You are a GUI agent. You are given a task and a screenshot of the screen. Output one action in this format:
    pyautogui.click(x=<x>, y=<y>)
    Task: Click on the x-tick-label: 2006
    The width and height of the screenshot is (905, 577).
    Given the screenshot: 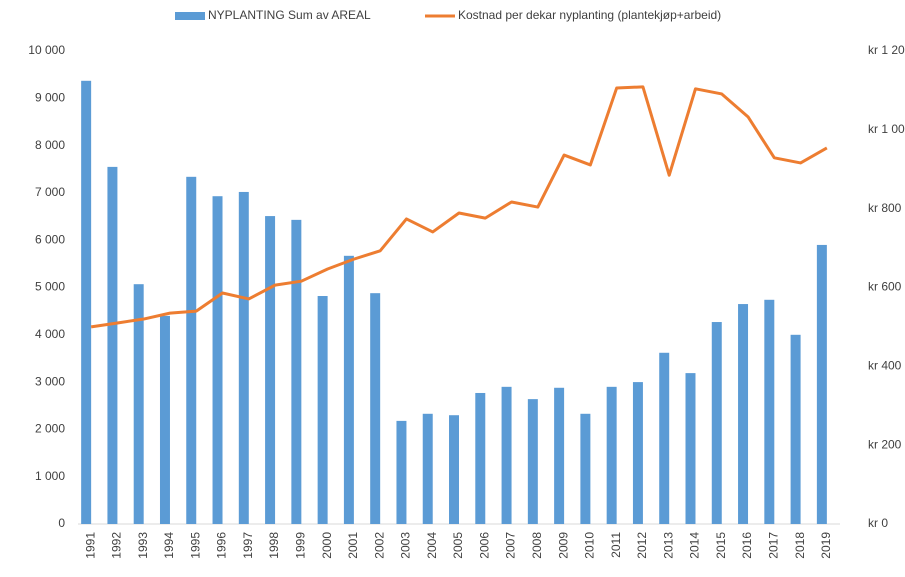 What is the action you would take?
    pyautogui.click(x=484, y=545)
    